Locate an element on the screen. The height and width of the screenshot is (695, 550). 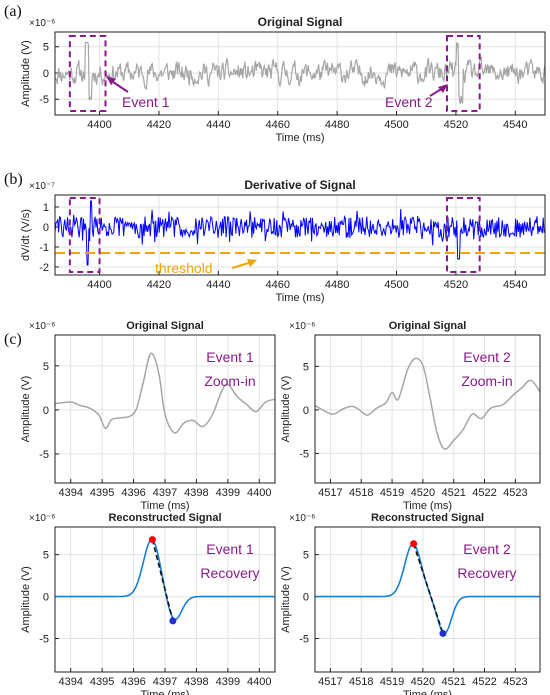
slope-line is located at coordinates (162, 580).